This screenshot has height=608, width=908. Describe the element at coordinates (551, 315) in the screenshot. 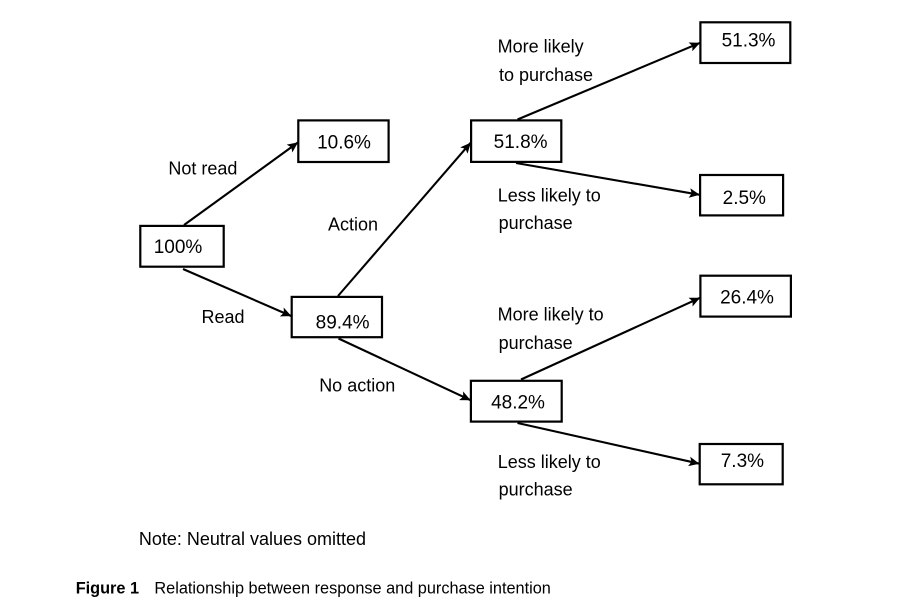

I see `svg-text: More likely to` at that location.